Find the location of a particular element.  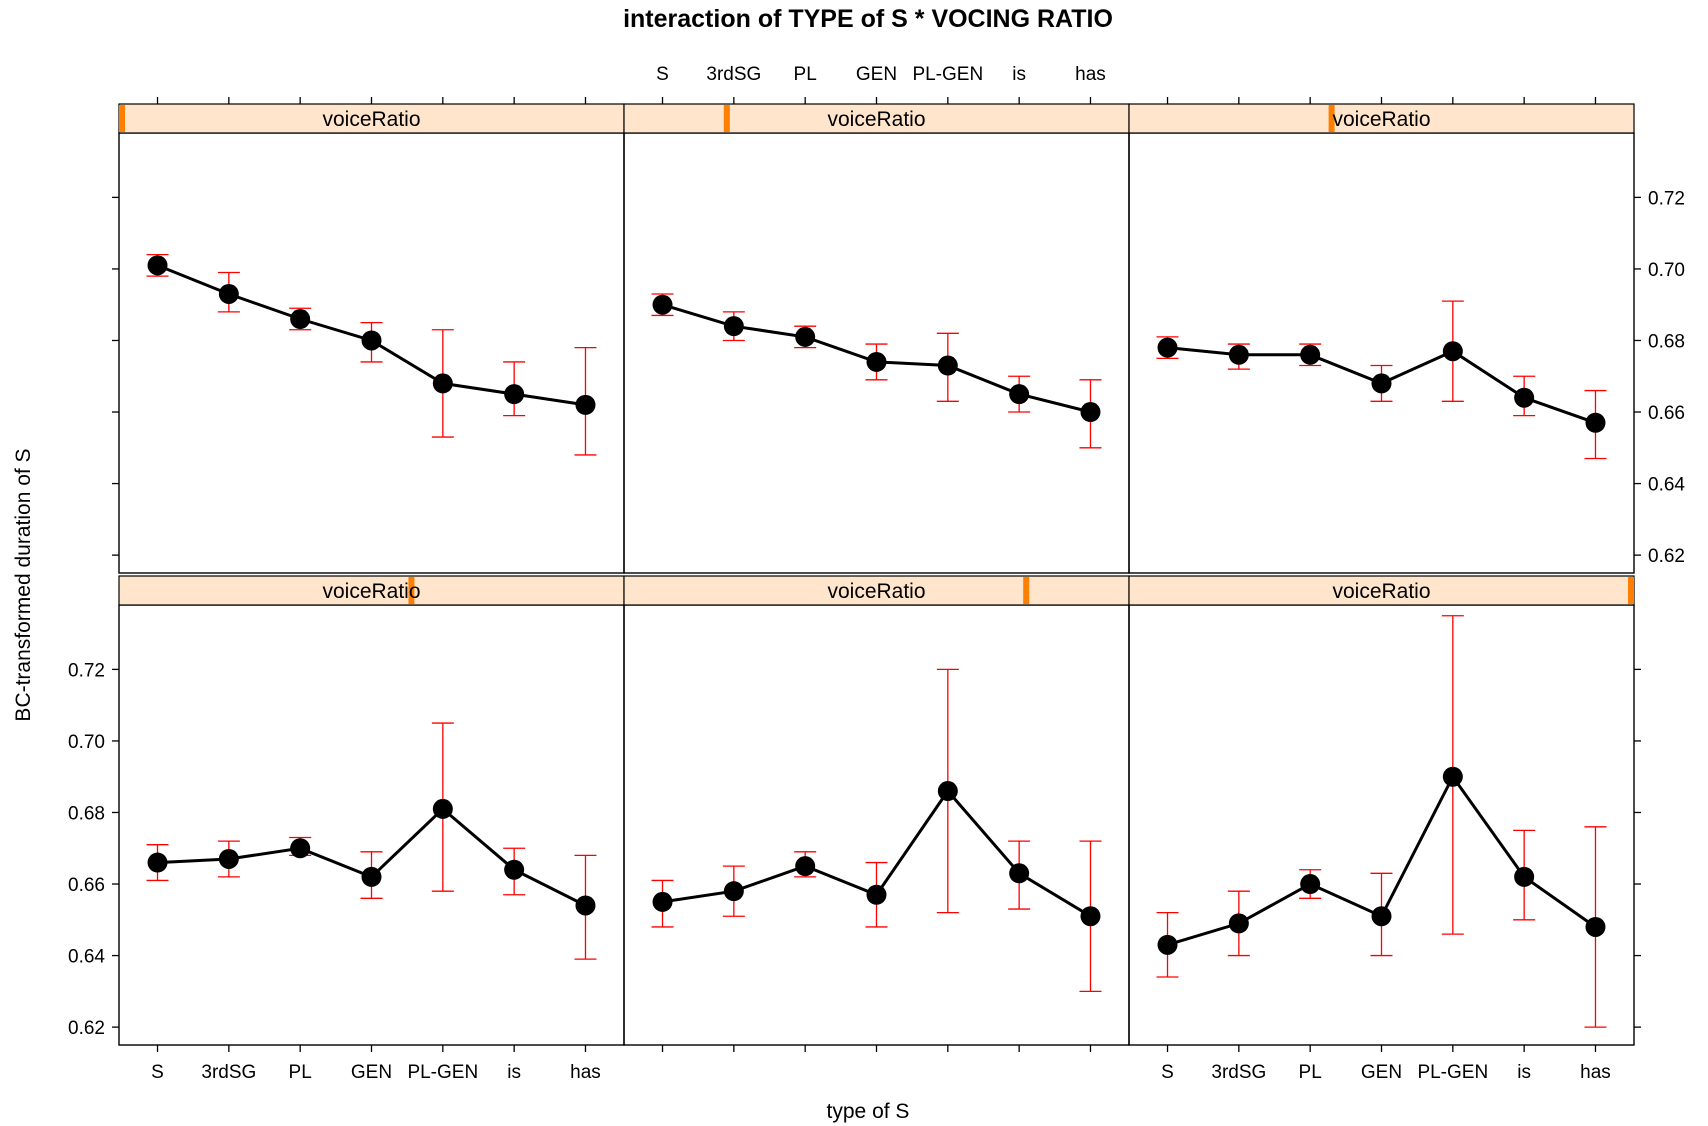

y-tick-label-left: 0.70 is located at coordinates (86, 742).